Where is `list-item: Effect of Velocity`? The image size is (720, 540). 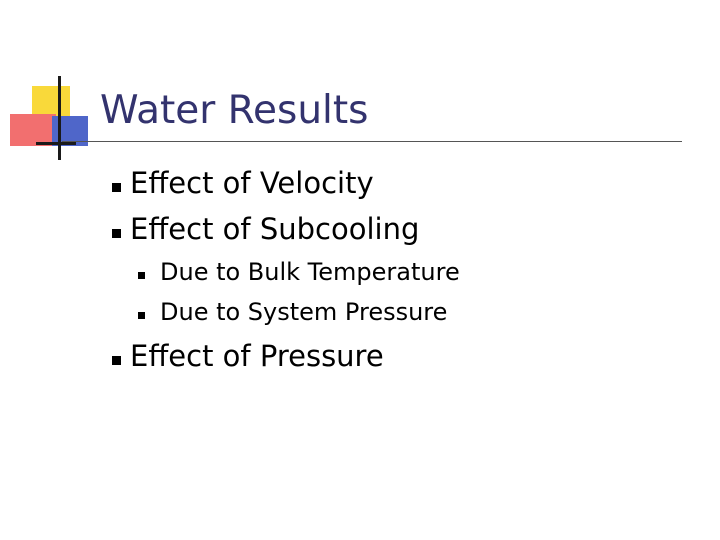 list-item: Effect of Velocity is located at coordinates (252, 183).